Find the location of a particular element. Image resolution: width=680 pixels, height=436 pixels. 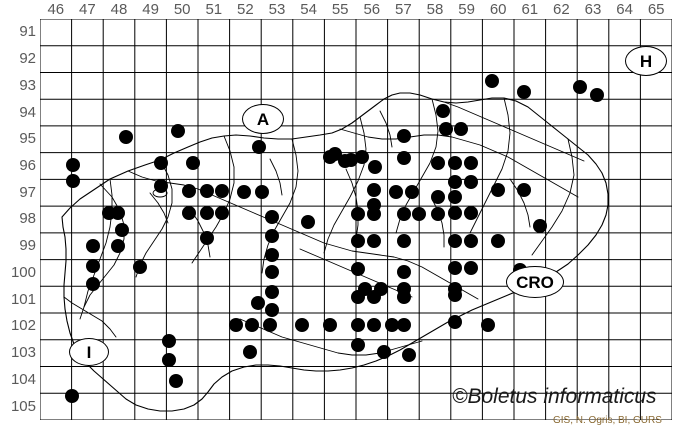

x-axis-label: 54 is located at coordinates (308, 9).